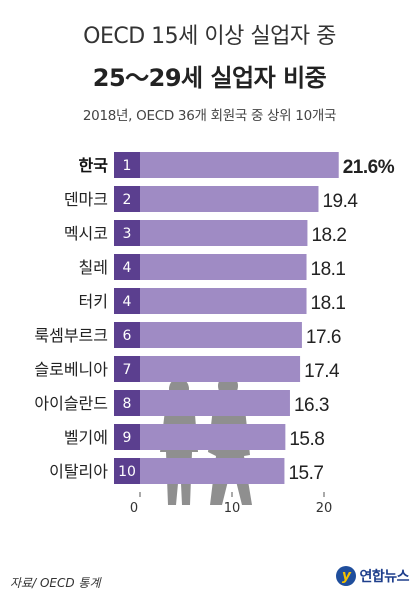  I want to click on value-label: 17.4, so click(322, 371).